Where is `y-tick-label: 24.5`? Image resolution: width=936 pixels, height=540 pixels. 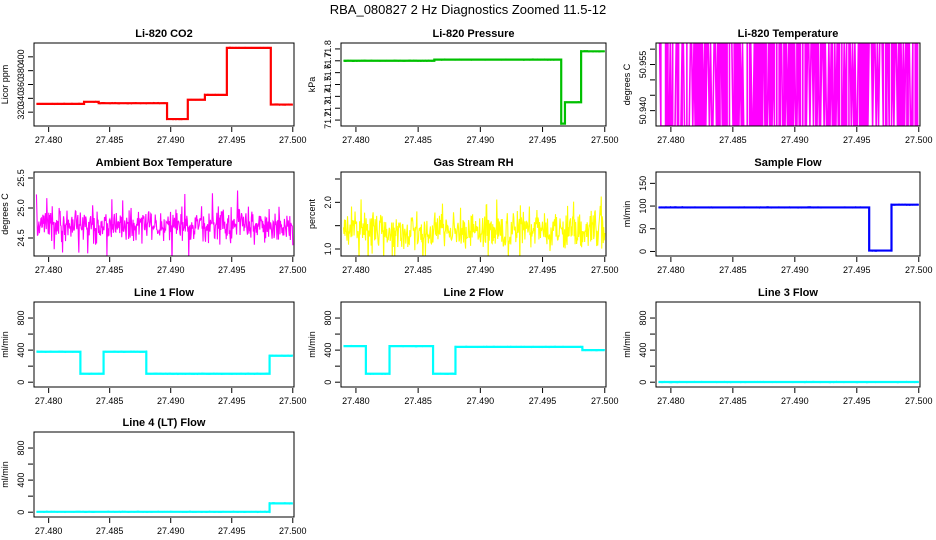 y-tick-label: 24.5 is located at coordinates (21, 238).